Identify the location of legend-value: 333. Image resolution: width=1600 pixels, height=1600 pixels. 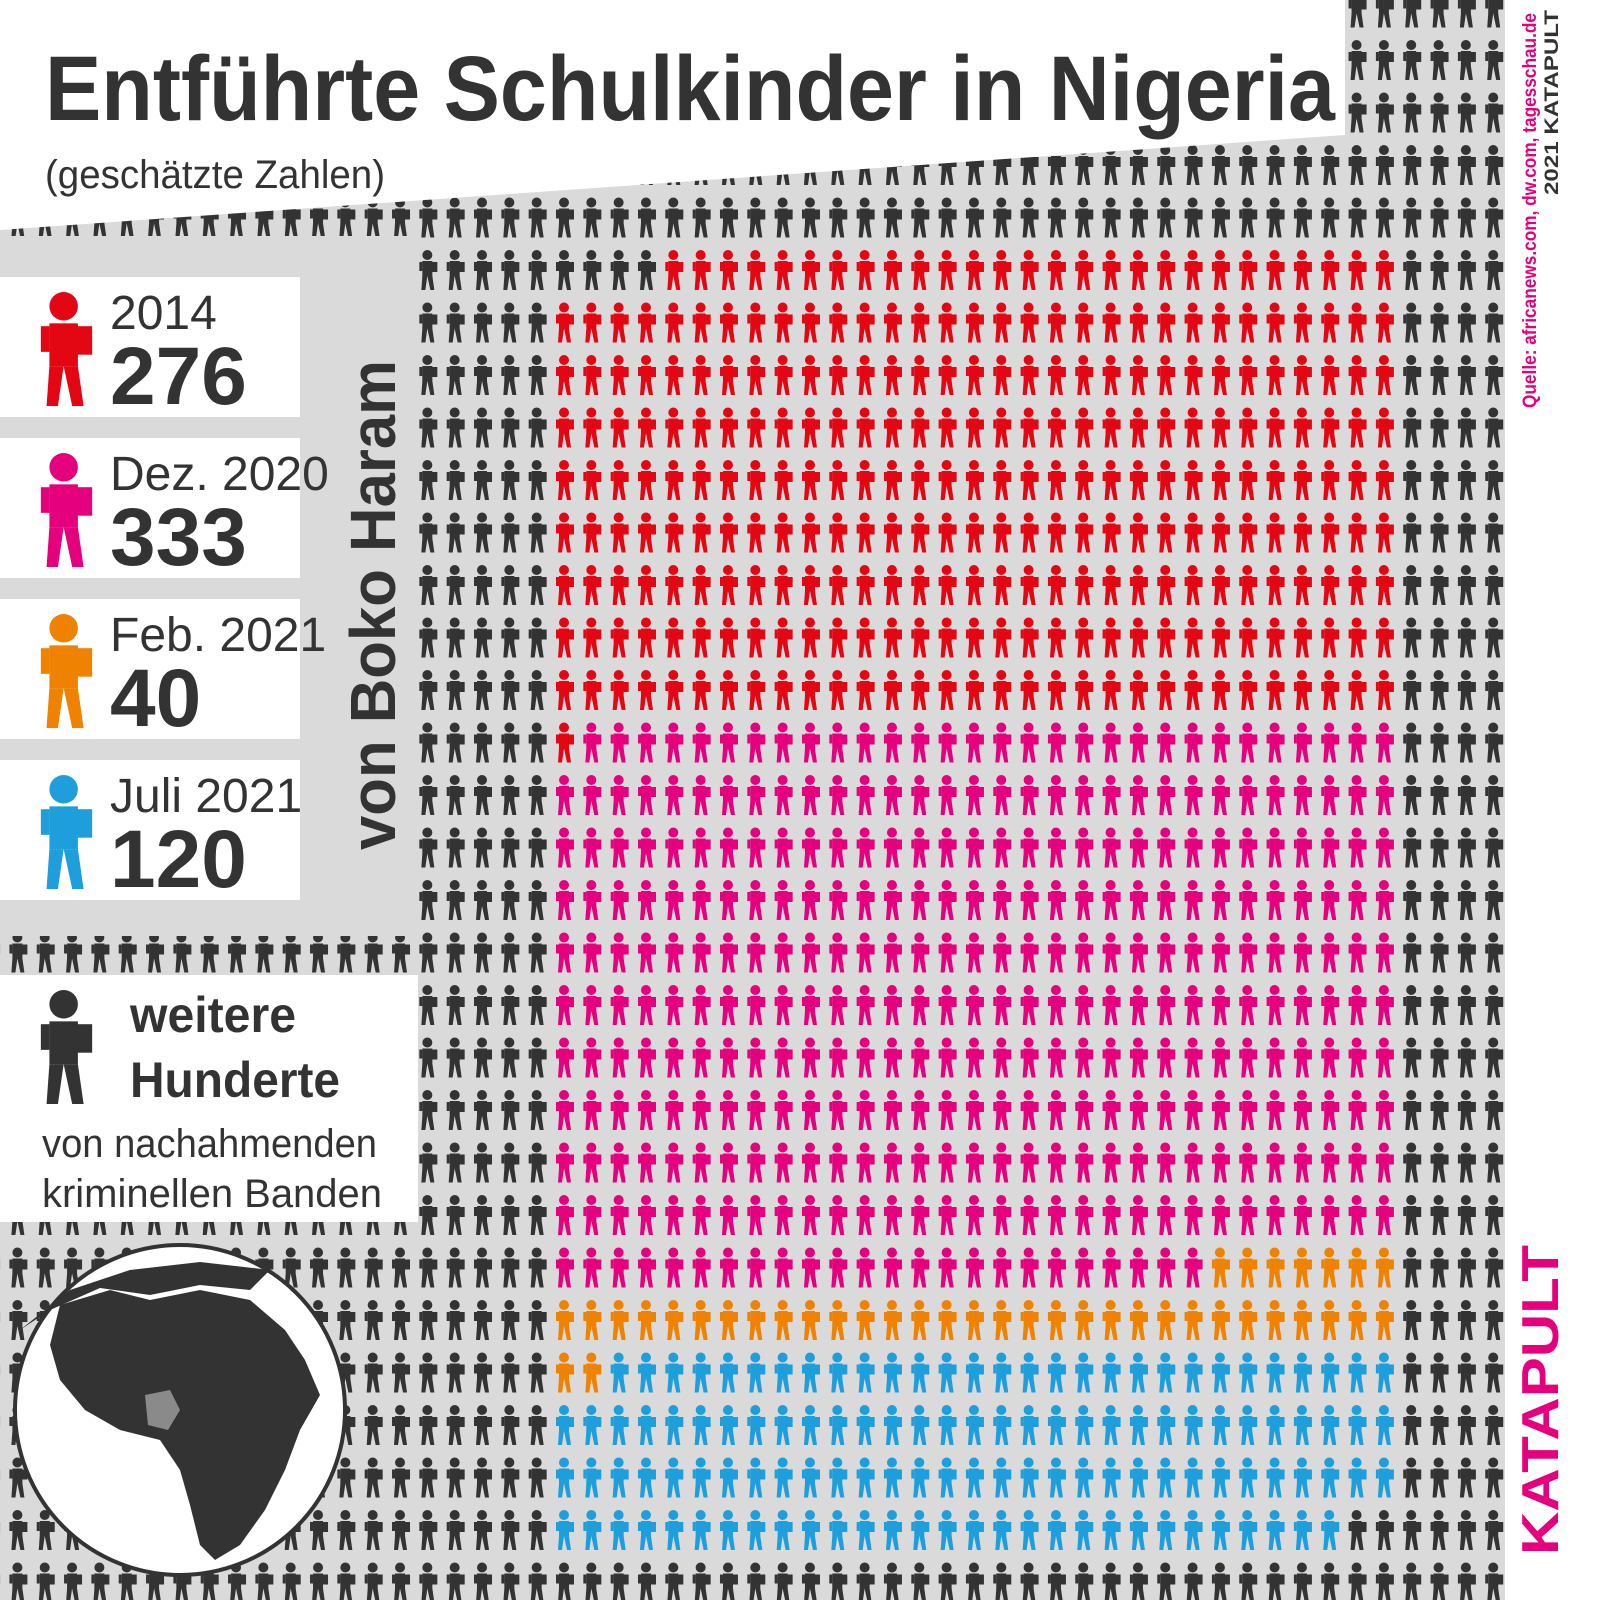
(178, 537).